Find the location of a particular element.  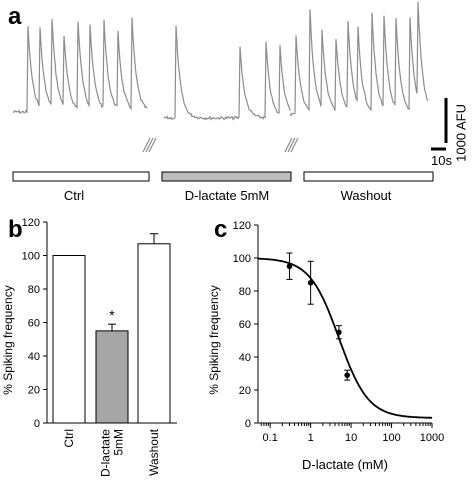

x-category-label: Washout is located at coordinates (154, 452).